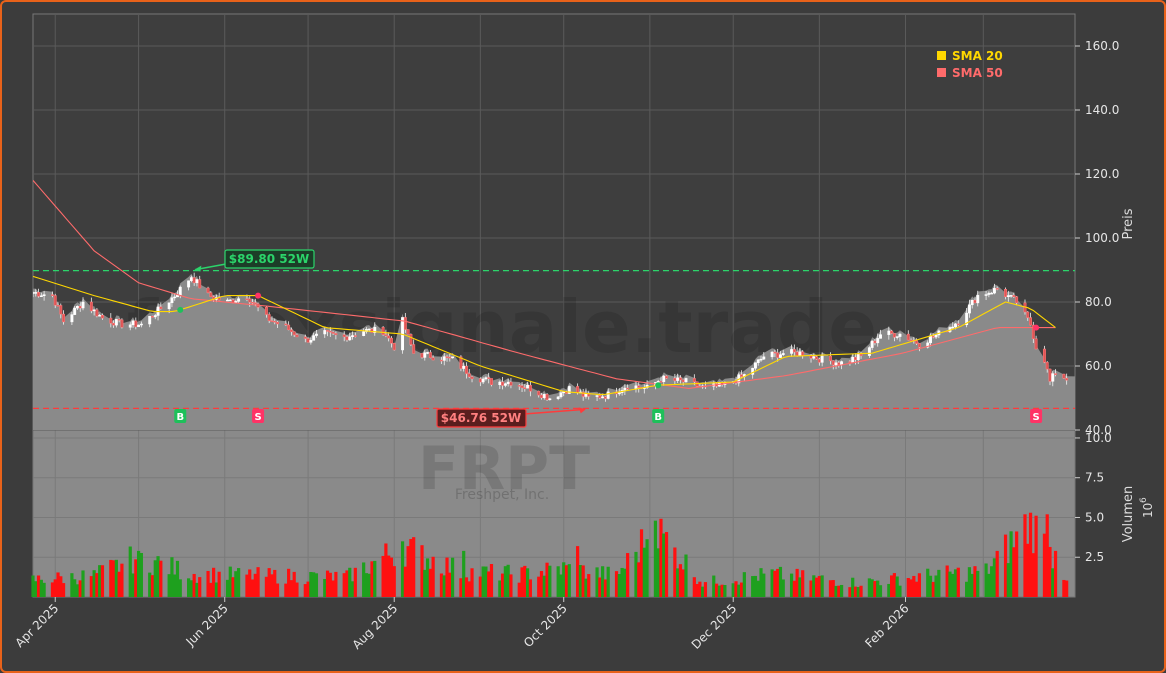 The height and width of the screenshot is (673, 1166). I want to click on volume-axis-label: Volumen, so click(1128, 514).